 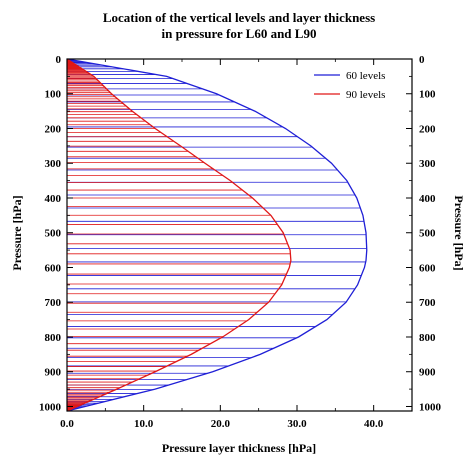 I want to click on x-tick-label-0: 0.0, so click(x=67, y=424).